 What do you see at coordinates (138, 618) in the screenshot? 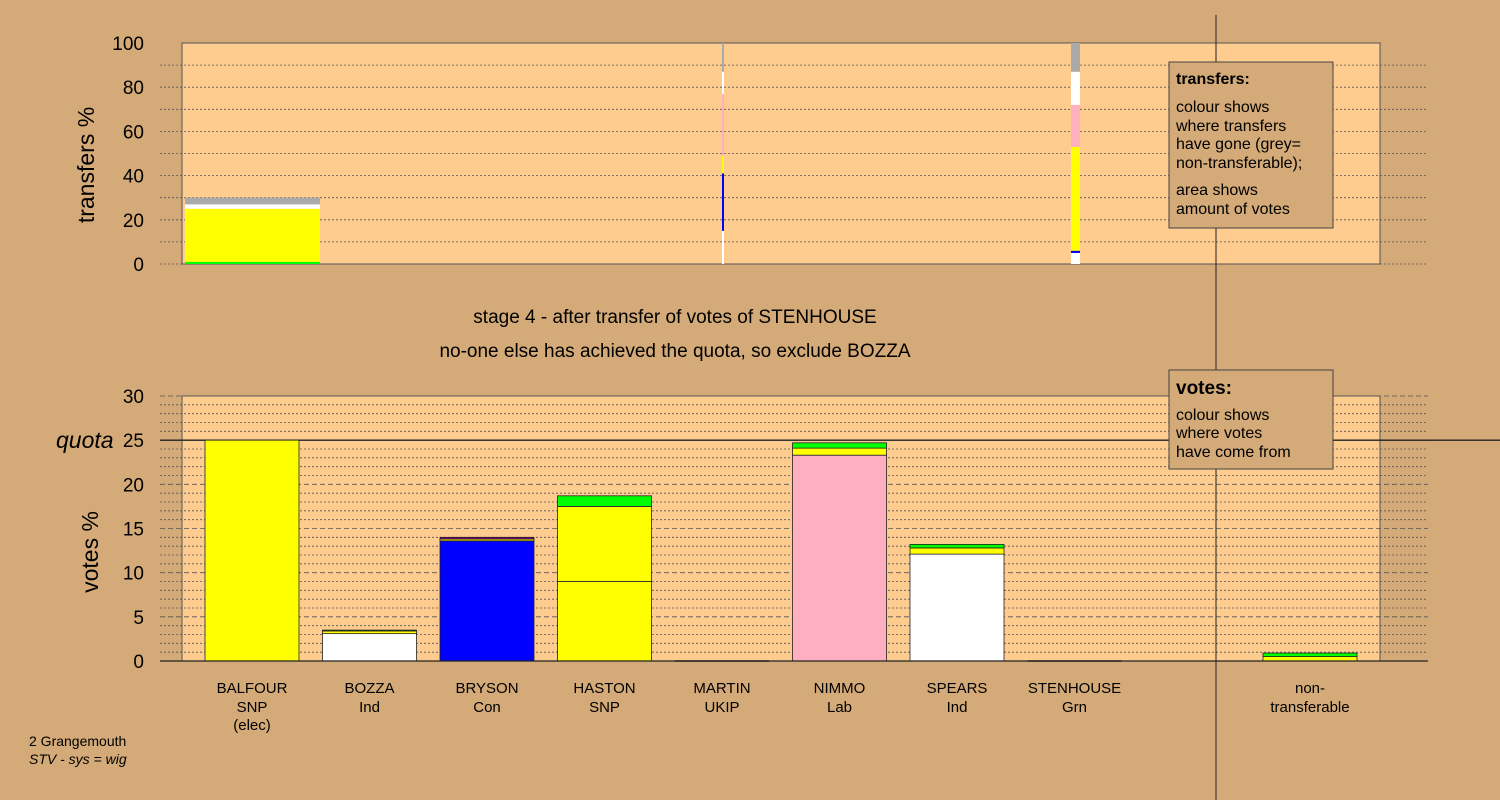
I see `votes-y-tick-label: 5` at bounding box center [138, 618].